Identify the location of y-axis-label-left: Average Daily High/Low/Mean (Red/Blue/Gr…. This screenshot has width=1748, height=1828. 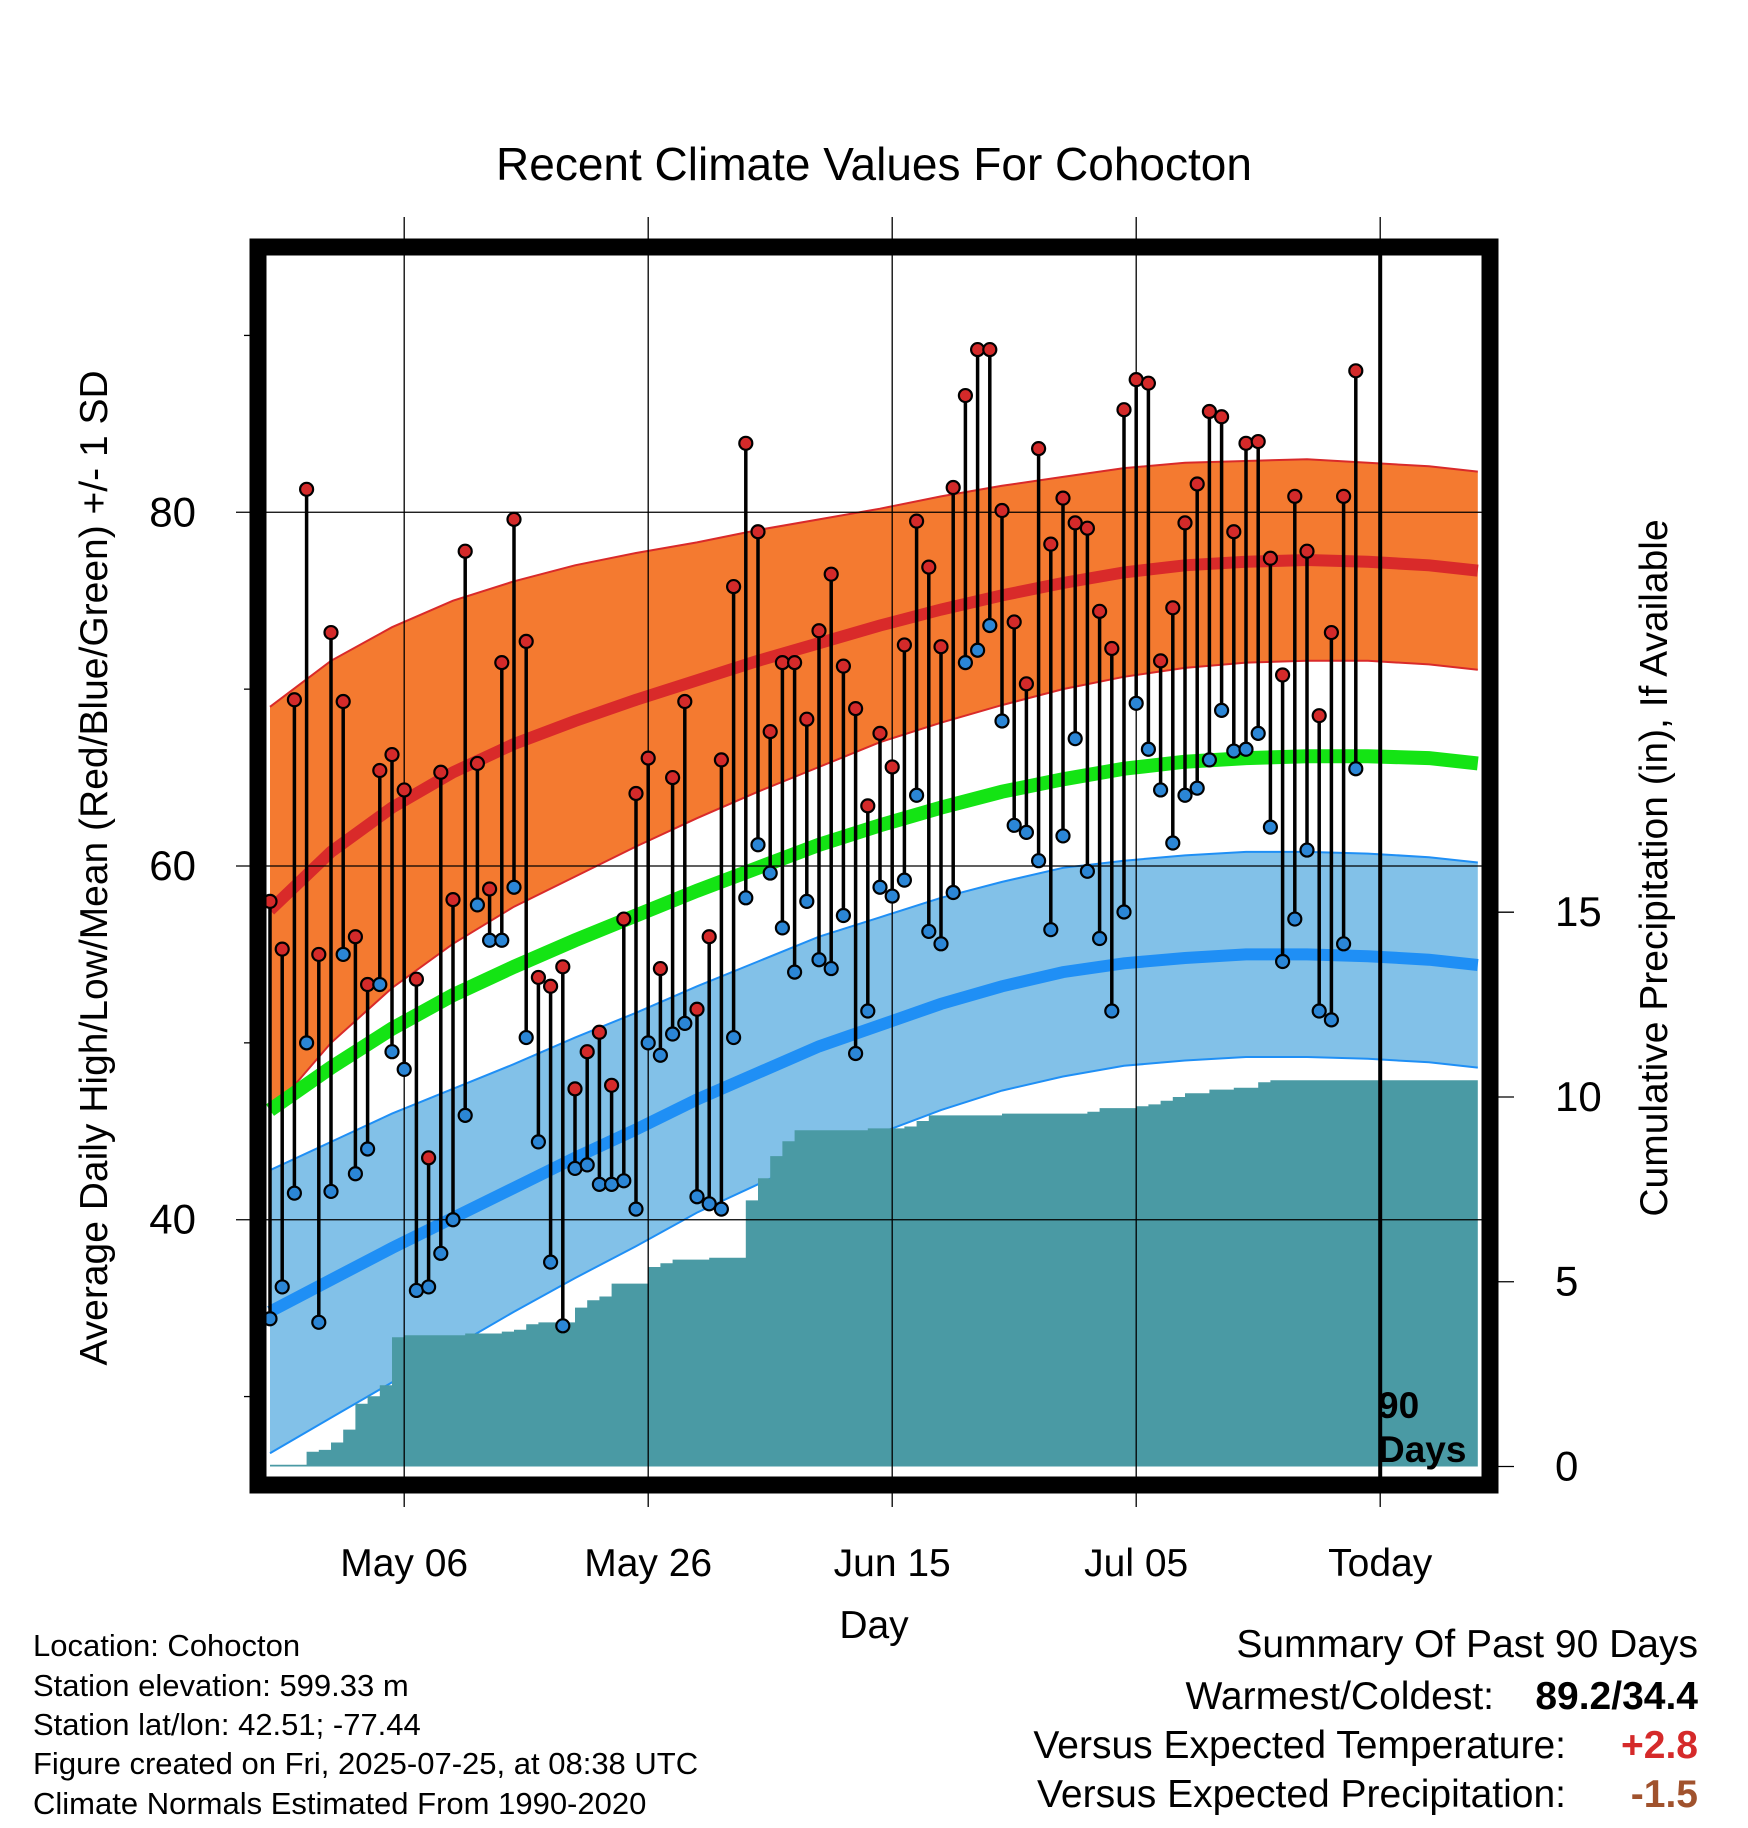
(94, 867).